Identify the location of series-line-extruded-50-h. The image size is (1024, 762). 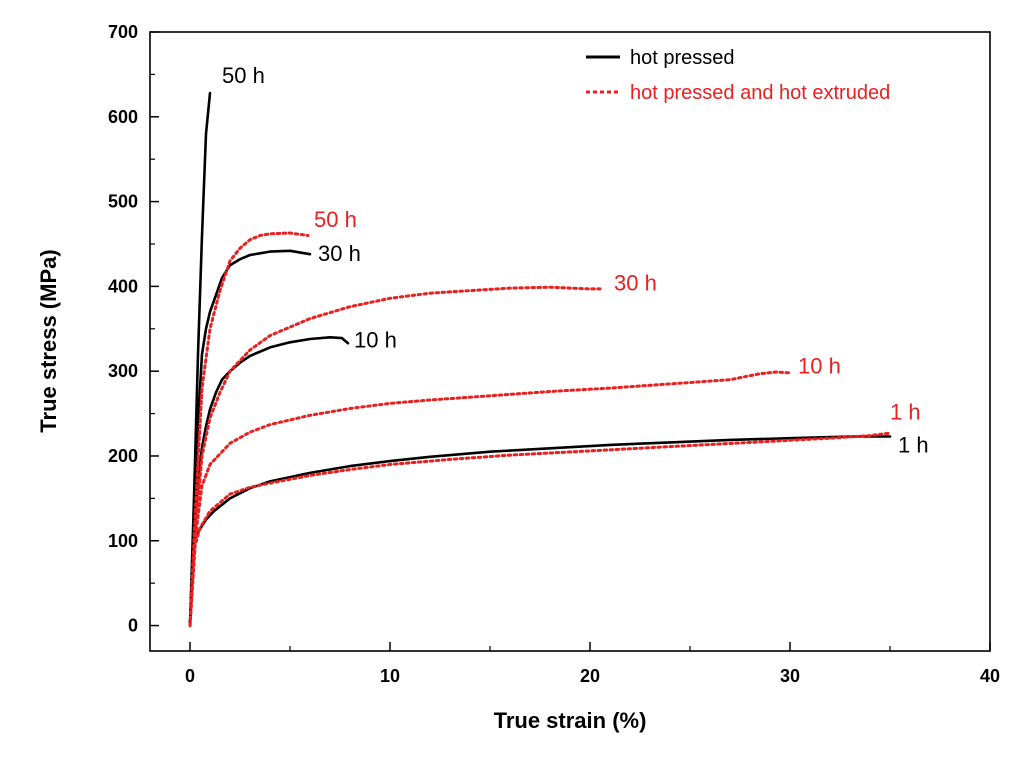
(249, 429).